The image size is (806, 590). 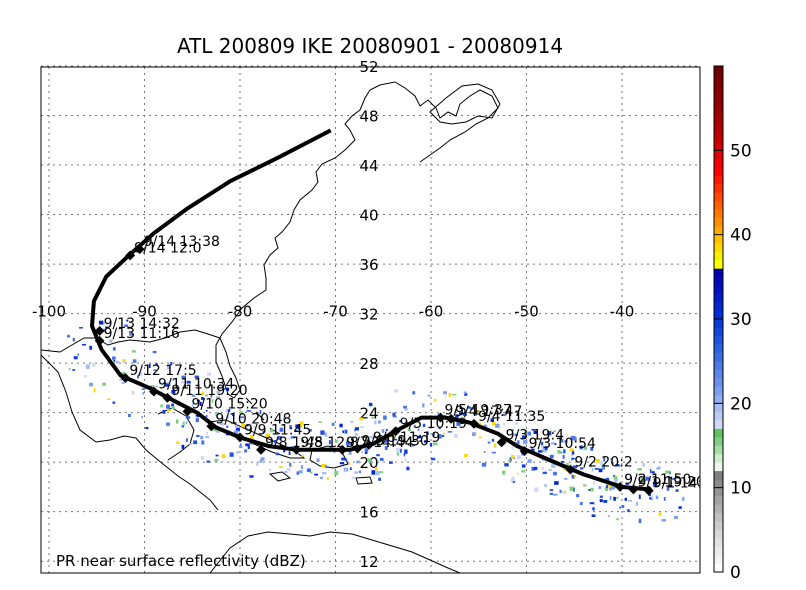 What do you see at coordinates (603, 463) in the screenshot?
I see `overpass-label: 9/2 20:2` at bounding box center [603, 463].